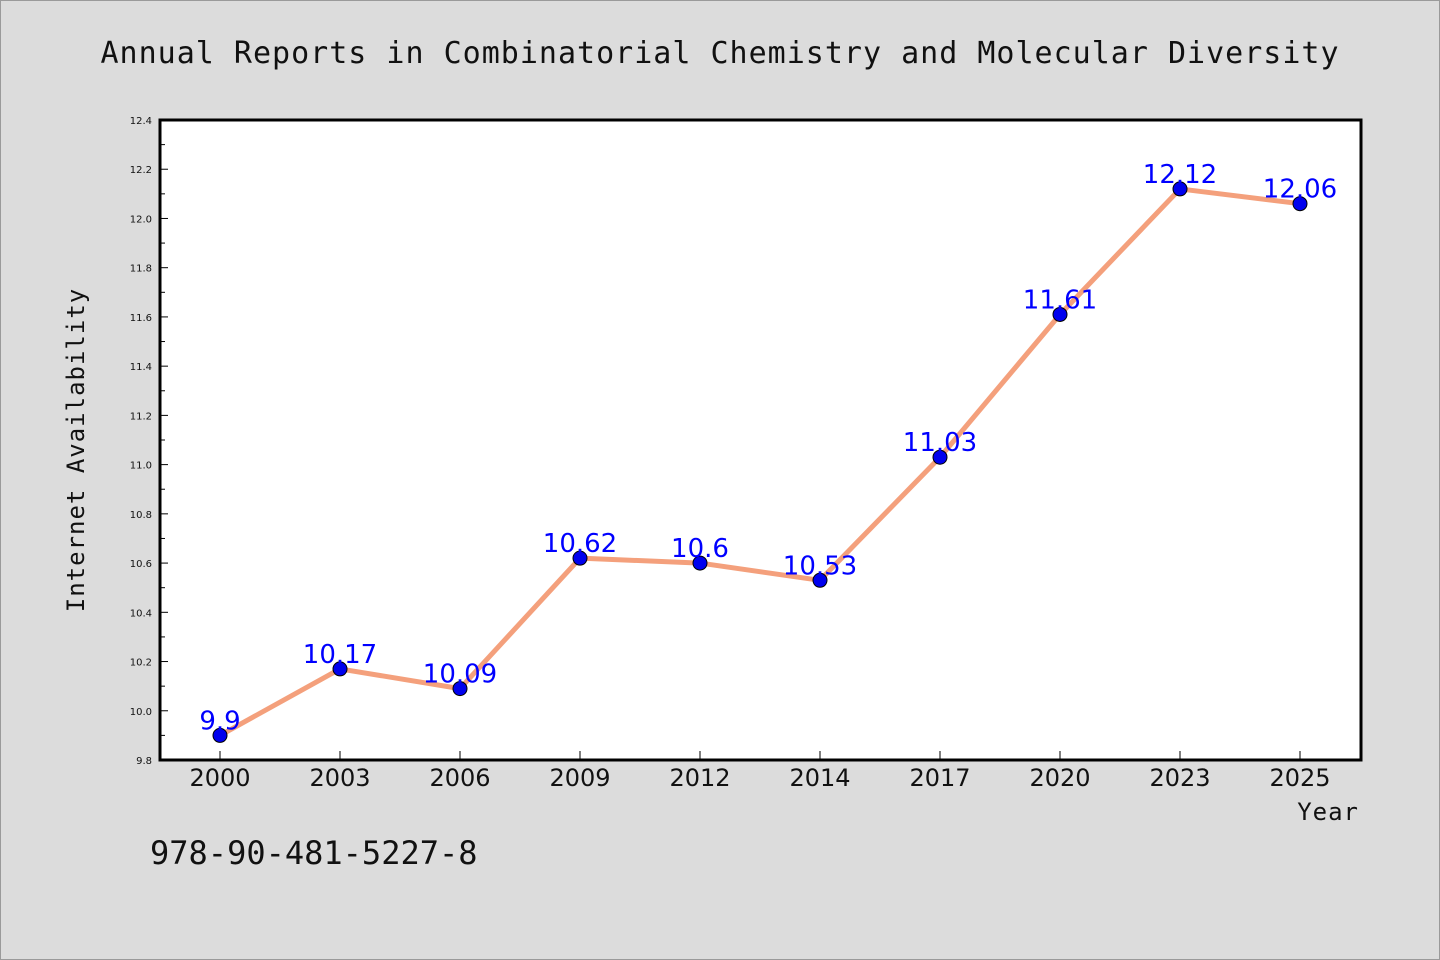 The image size is (1440, 960). I want to click on isbn-text: 978-90-481-5227-8, so click(314, 853).